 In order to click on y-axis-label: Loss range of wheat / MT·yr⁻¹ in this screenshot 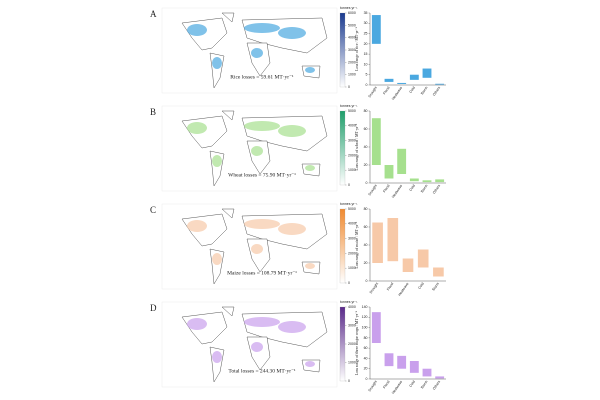, I will do `click(357, 147)`.